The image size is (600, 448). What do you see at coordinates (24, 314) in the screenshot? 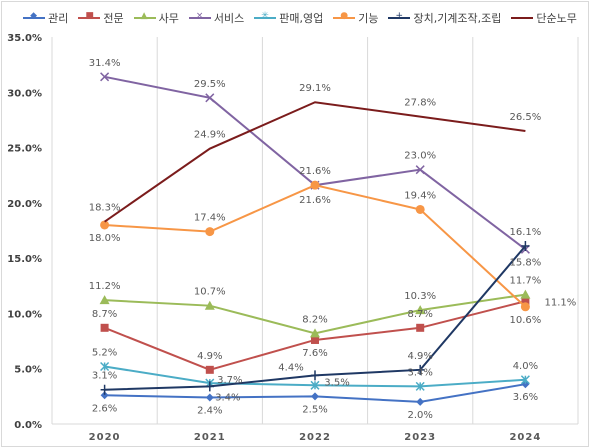
I see `y-tick-label: 10.0%` at bounding box center [24, 314].